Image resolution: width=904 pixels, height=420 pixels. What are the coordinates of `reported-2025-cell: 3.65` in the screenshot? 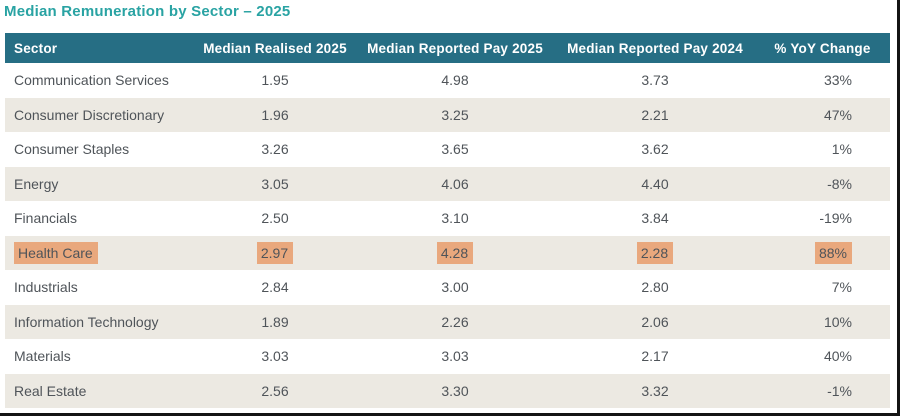 It's located at (455, 149).